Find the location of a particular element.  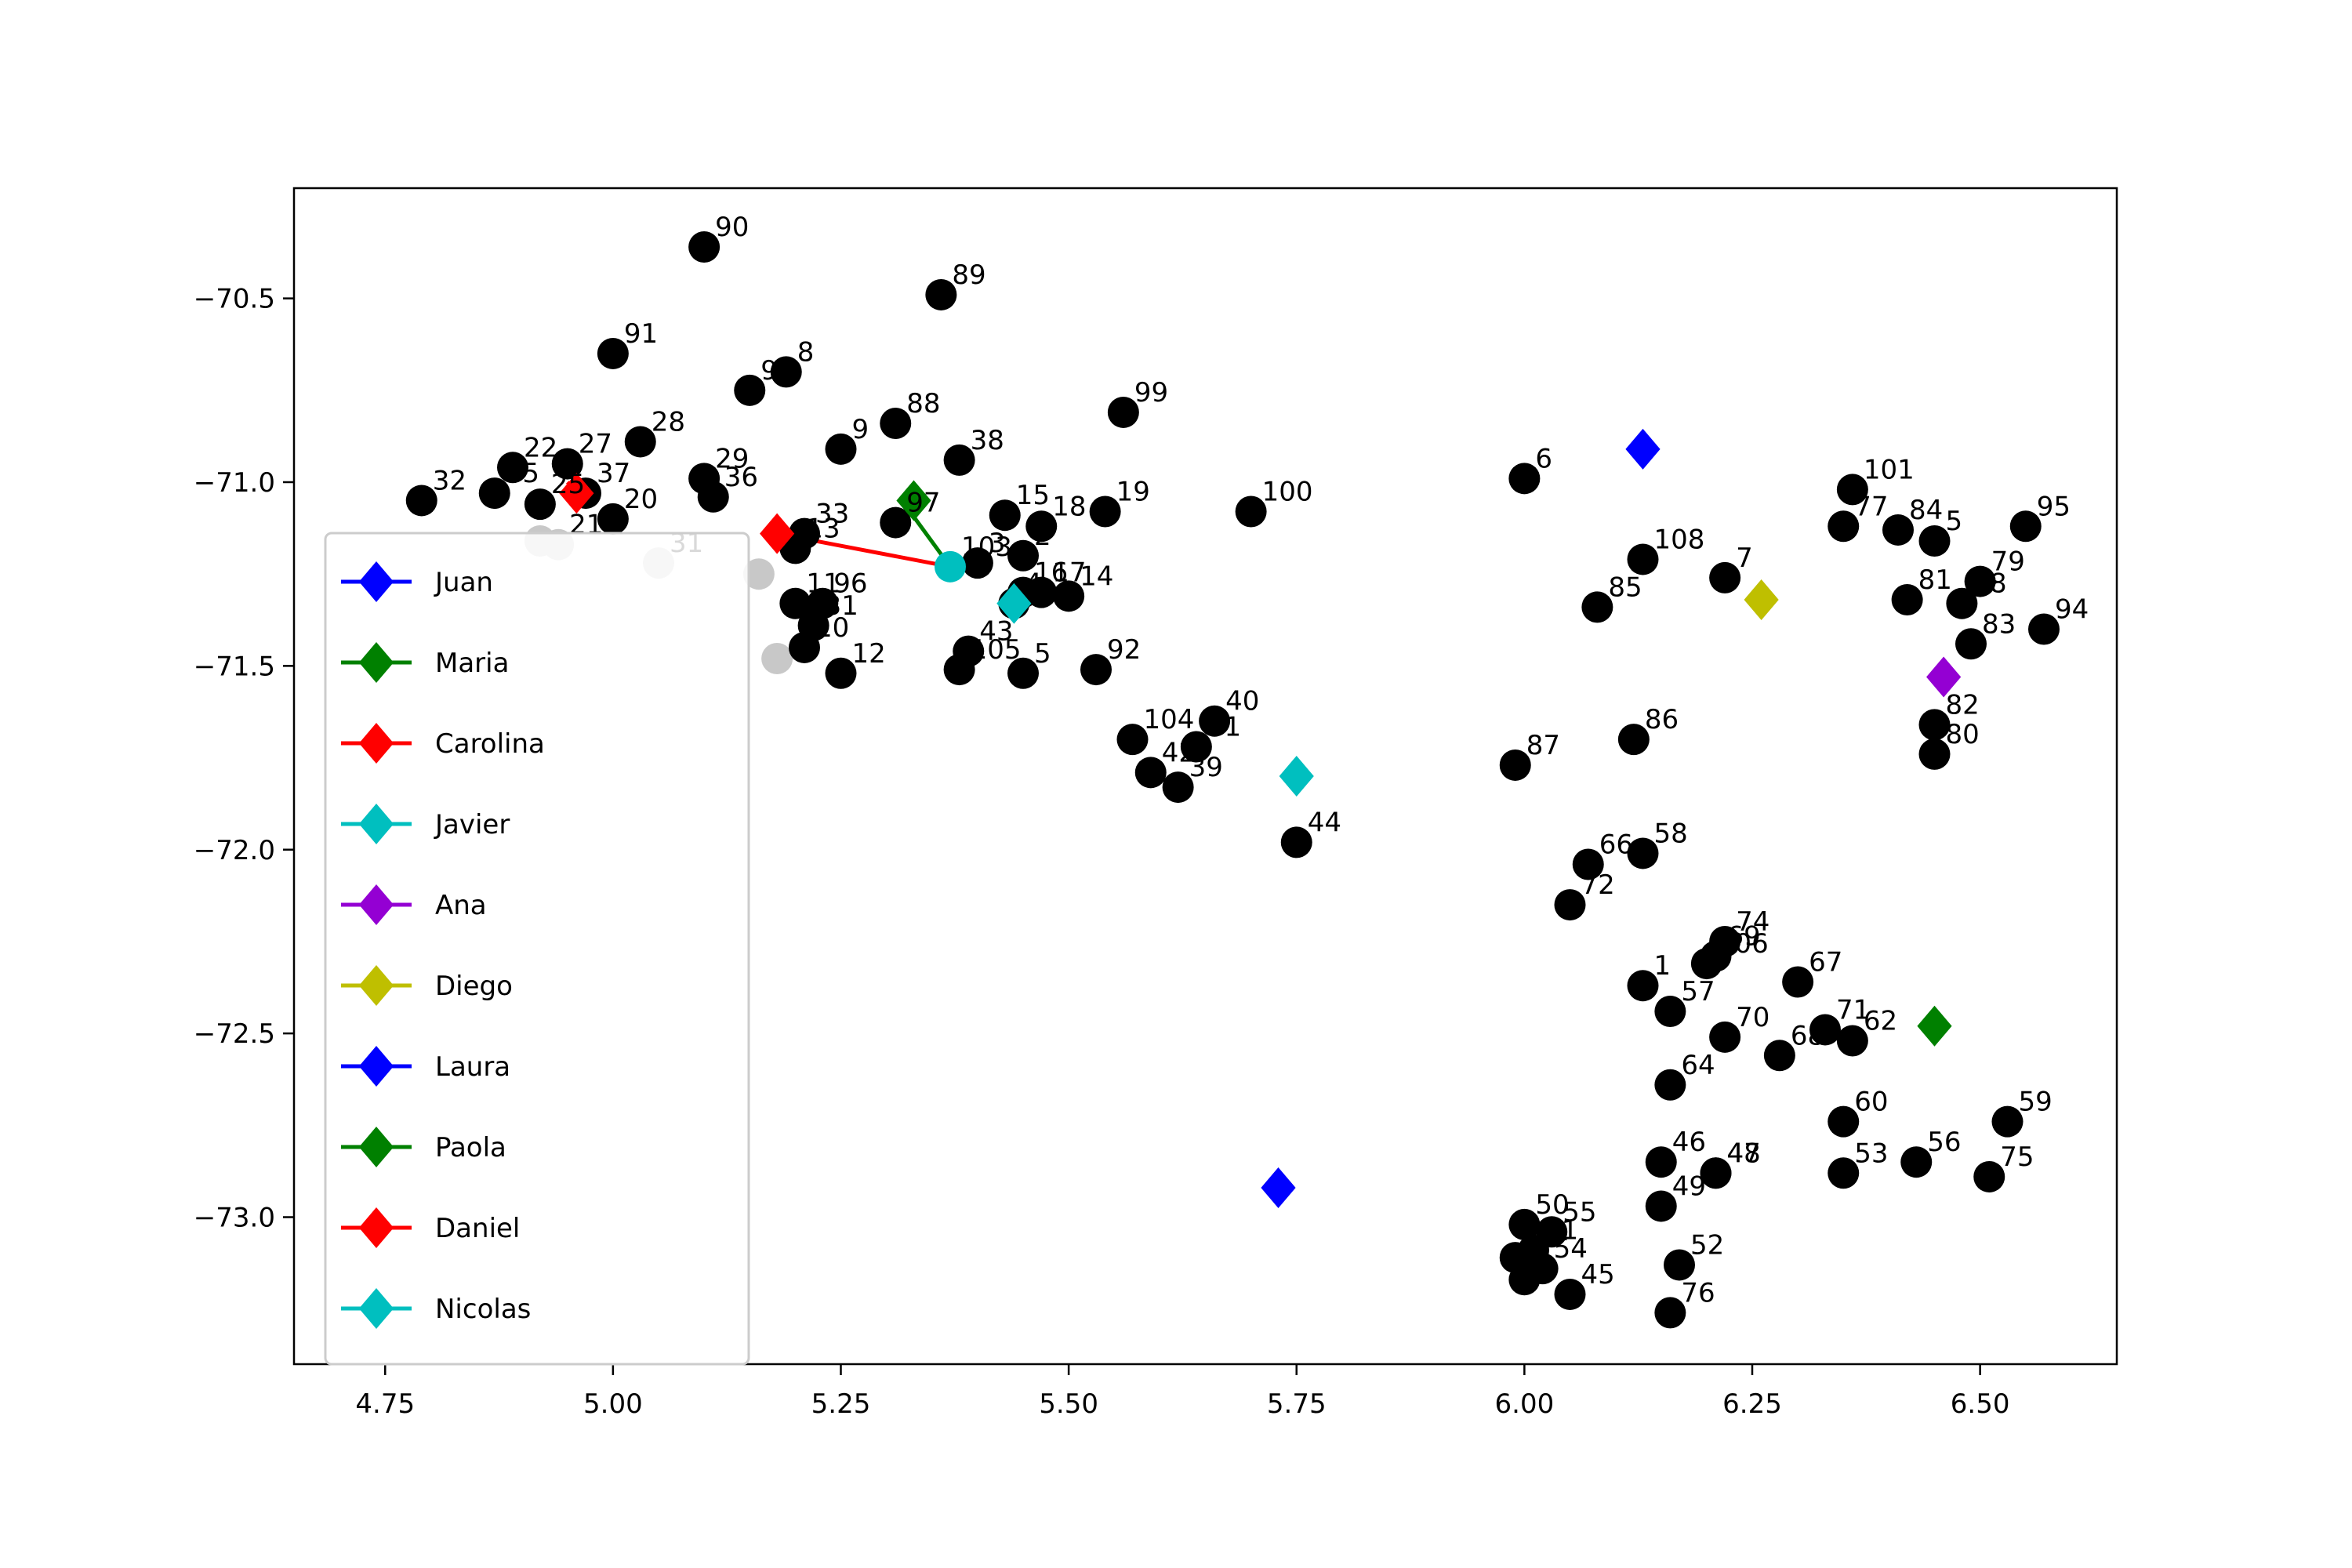

point-label-27: 19 is located at coordinates (1133, 493).